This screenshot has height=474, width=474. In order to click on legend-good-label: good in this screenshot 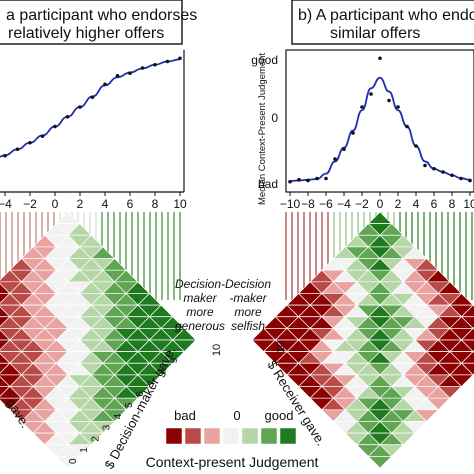, I will do `click(279, 415)`.